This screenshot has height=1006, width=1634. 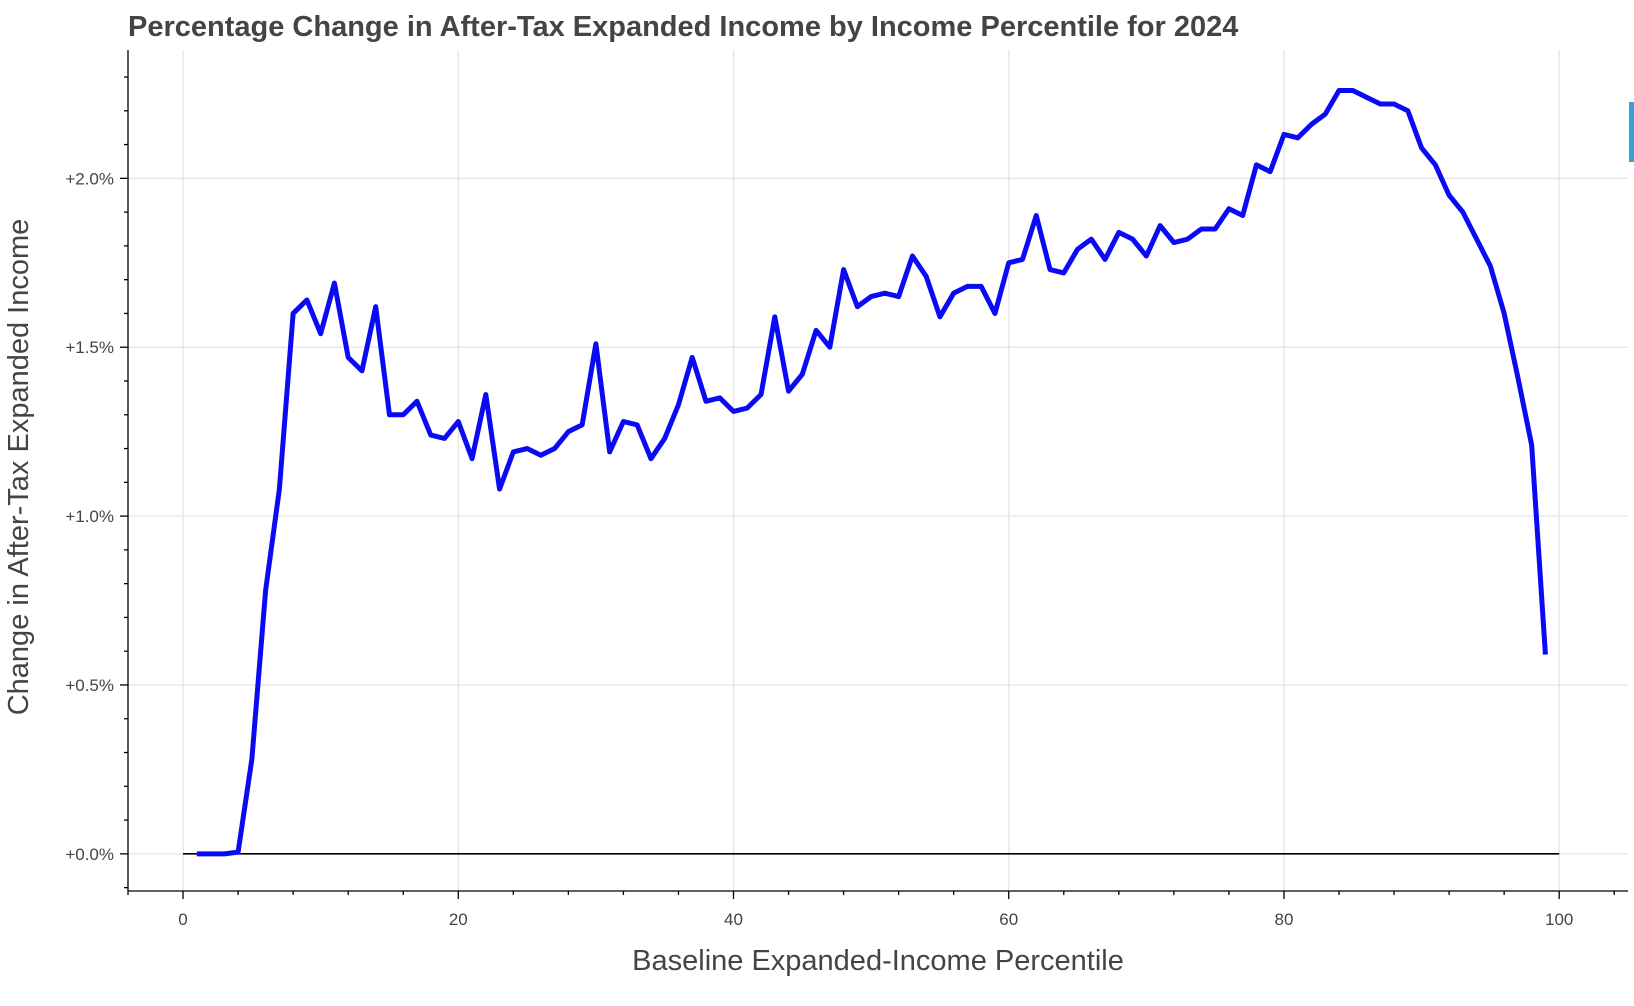 What do you see at coordinates (182, 919) in the screenshot?
I see `x-tick-label: 0` at bounding box center [182, 919].